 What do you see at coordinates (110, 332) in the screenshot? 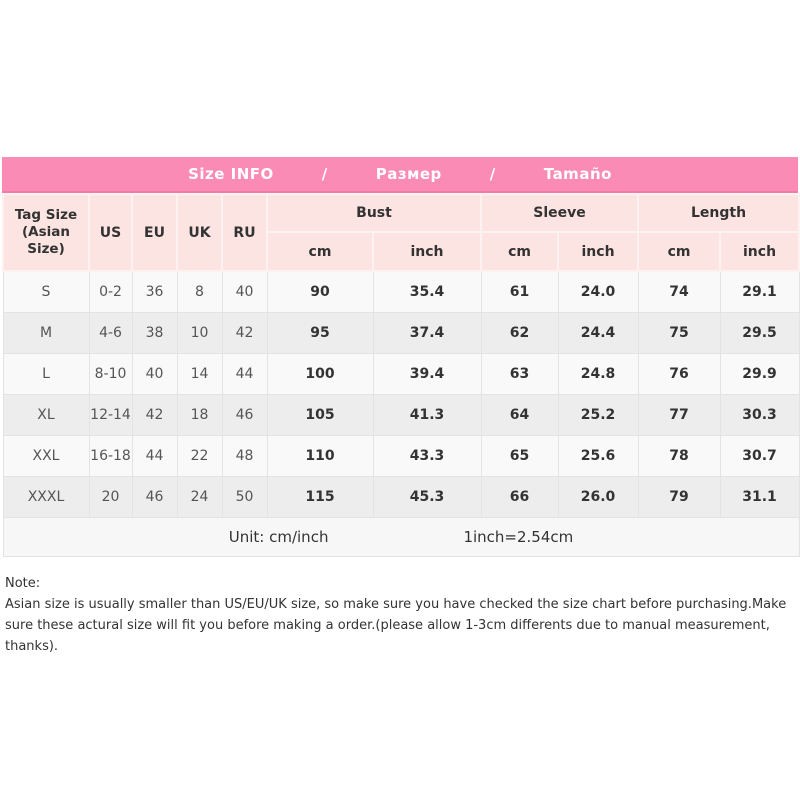
I see `size-value-cell: 4-6` at bounding box center [110, 332].